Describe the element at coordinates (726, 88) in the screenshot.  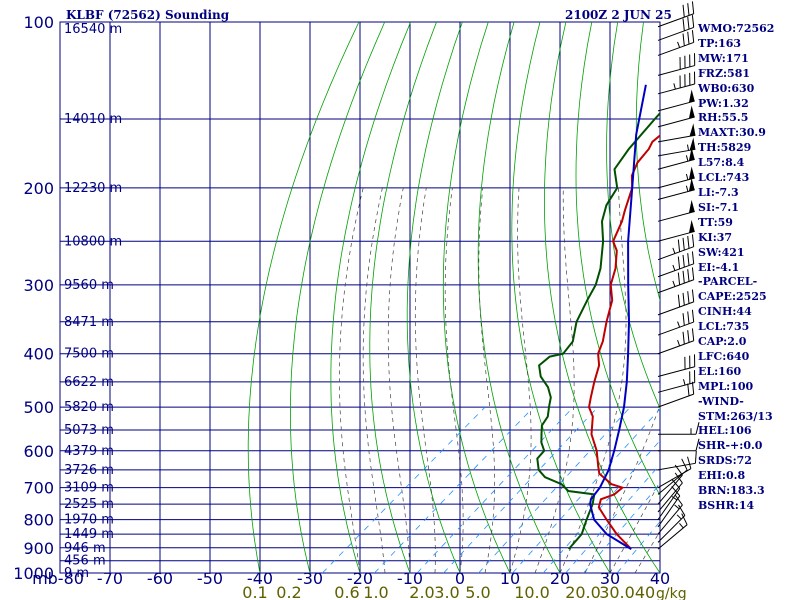
I see `index-line: WB0:630` at that location.